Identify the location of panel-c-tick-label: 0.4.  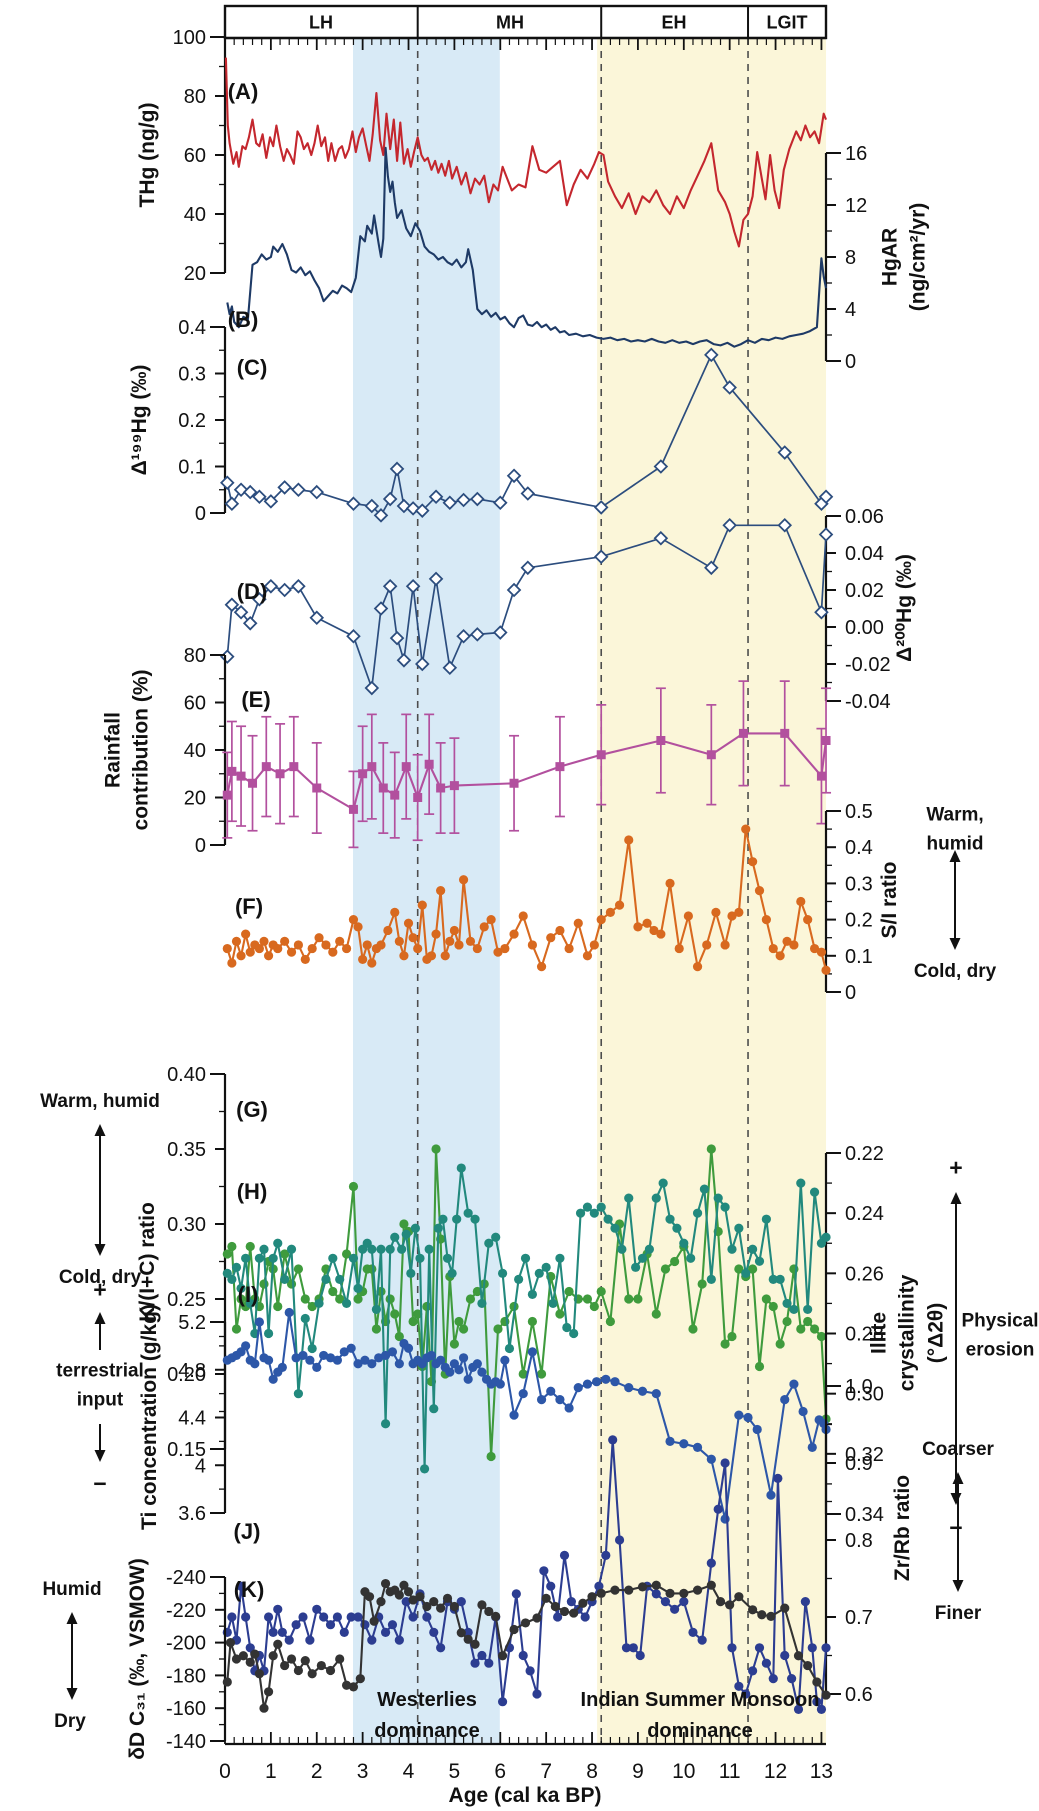
(192, 328).